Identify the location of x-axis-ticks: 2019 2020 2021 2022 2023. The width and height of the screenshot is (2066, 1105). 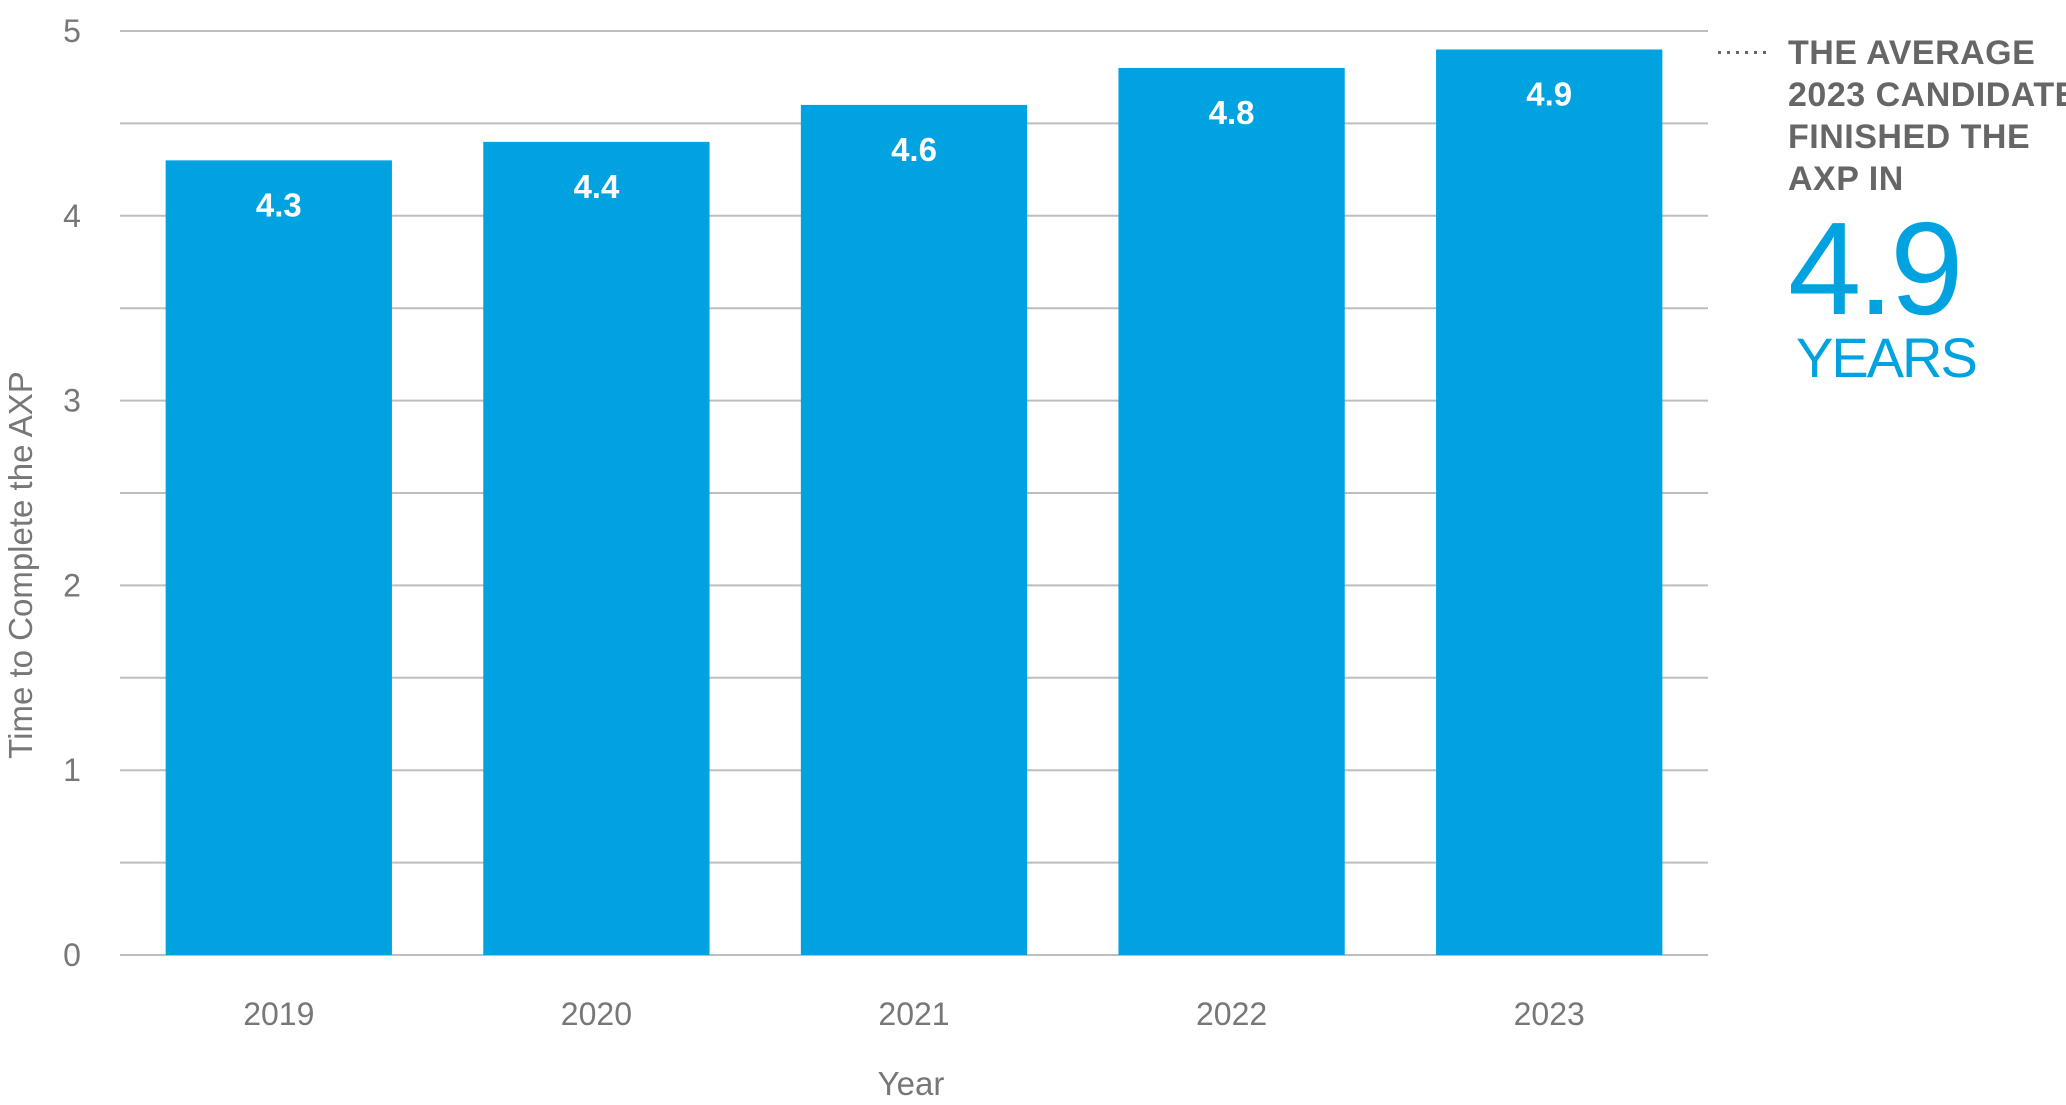
(914, 1014).